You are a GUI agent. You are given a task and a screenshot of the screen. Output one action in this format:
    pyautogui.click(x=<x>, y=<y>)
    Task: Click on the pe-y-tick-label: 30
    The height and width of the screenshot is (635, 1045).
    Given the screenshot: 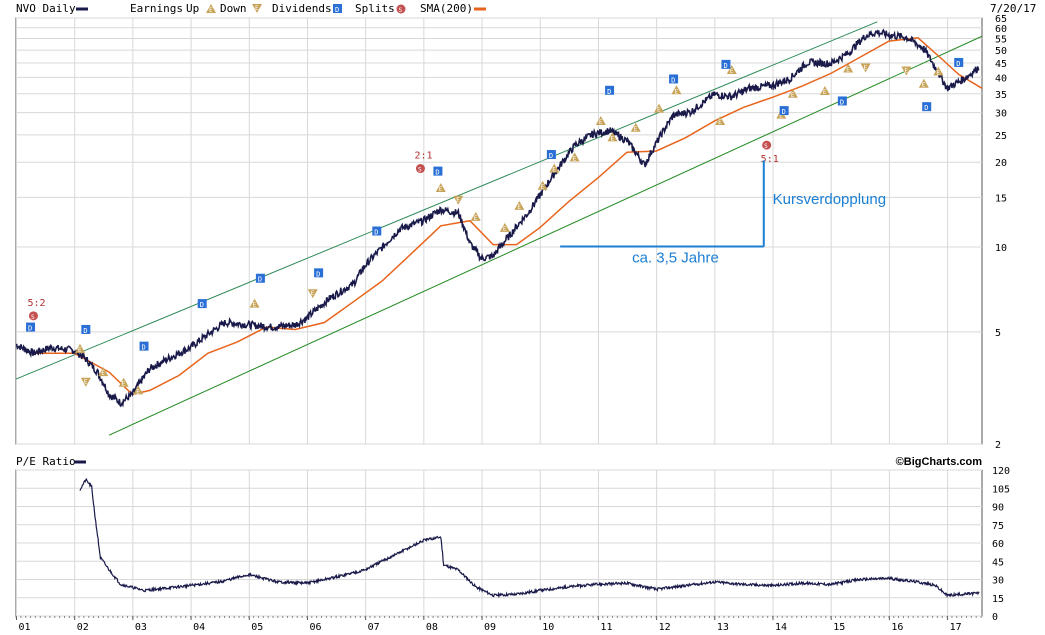 What is the action you would take?
    pyautogui.click(x=998, y=581)
    